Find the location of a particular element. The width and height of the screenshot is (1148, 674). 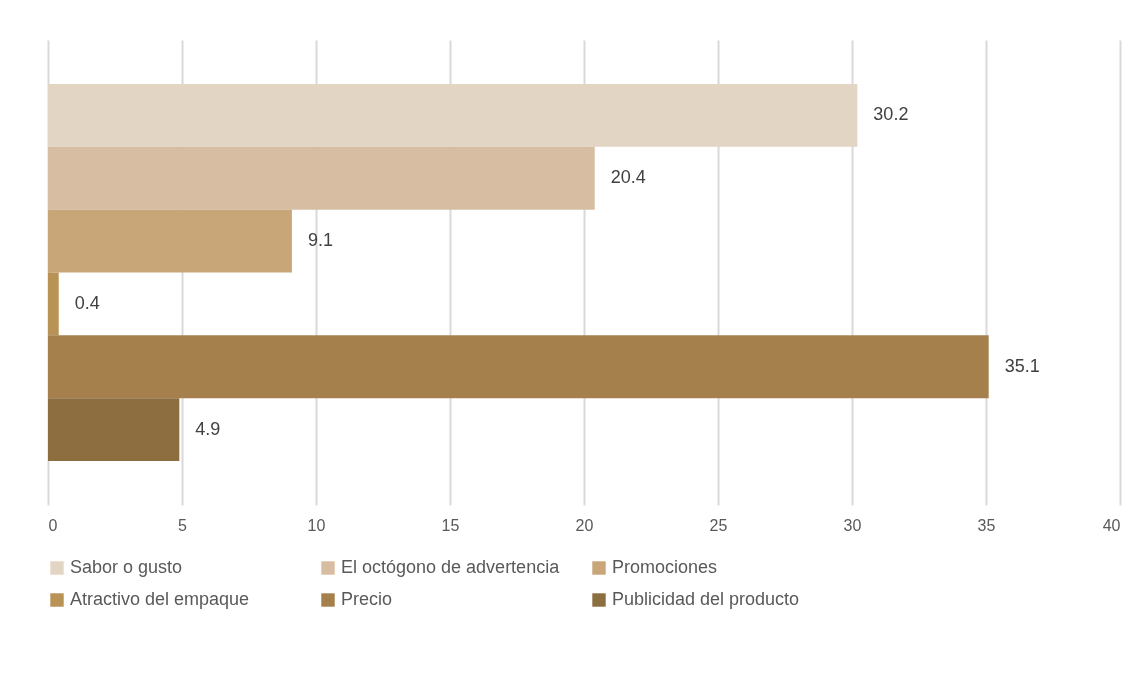

data-label: 0.4 is located at coordinates (87, 302).